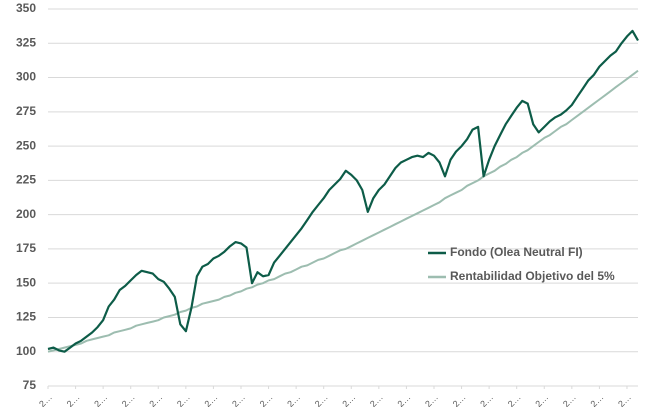  Describe the element at coordinates (26, 248) in the screenshot. I see `y-tick-label: 175` at that location.